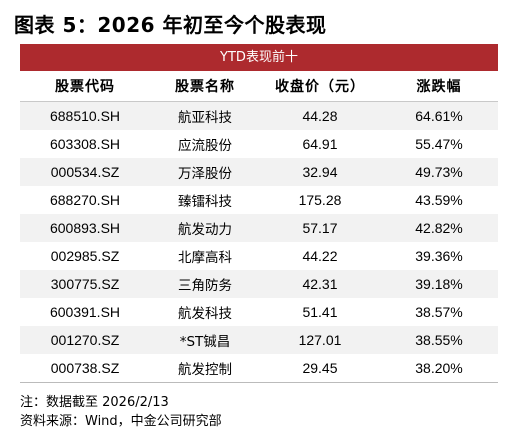 Image resolution: width=510 pixels, height=429 pixels. I want to click on cell-name: 航发动力, so click(205, 228).